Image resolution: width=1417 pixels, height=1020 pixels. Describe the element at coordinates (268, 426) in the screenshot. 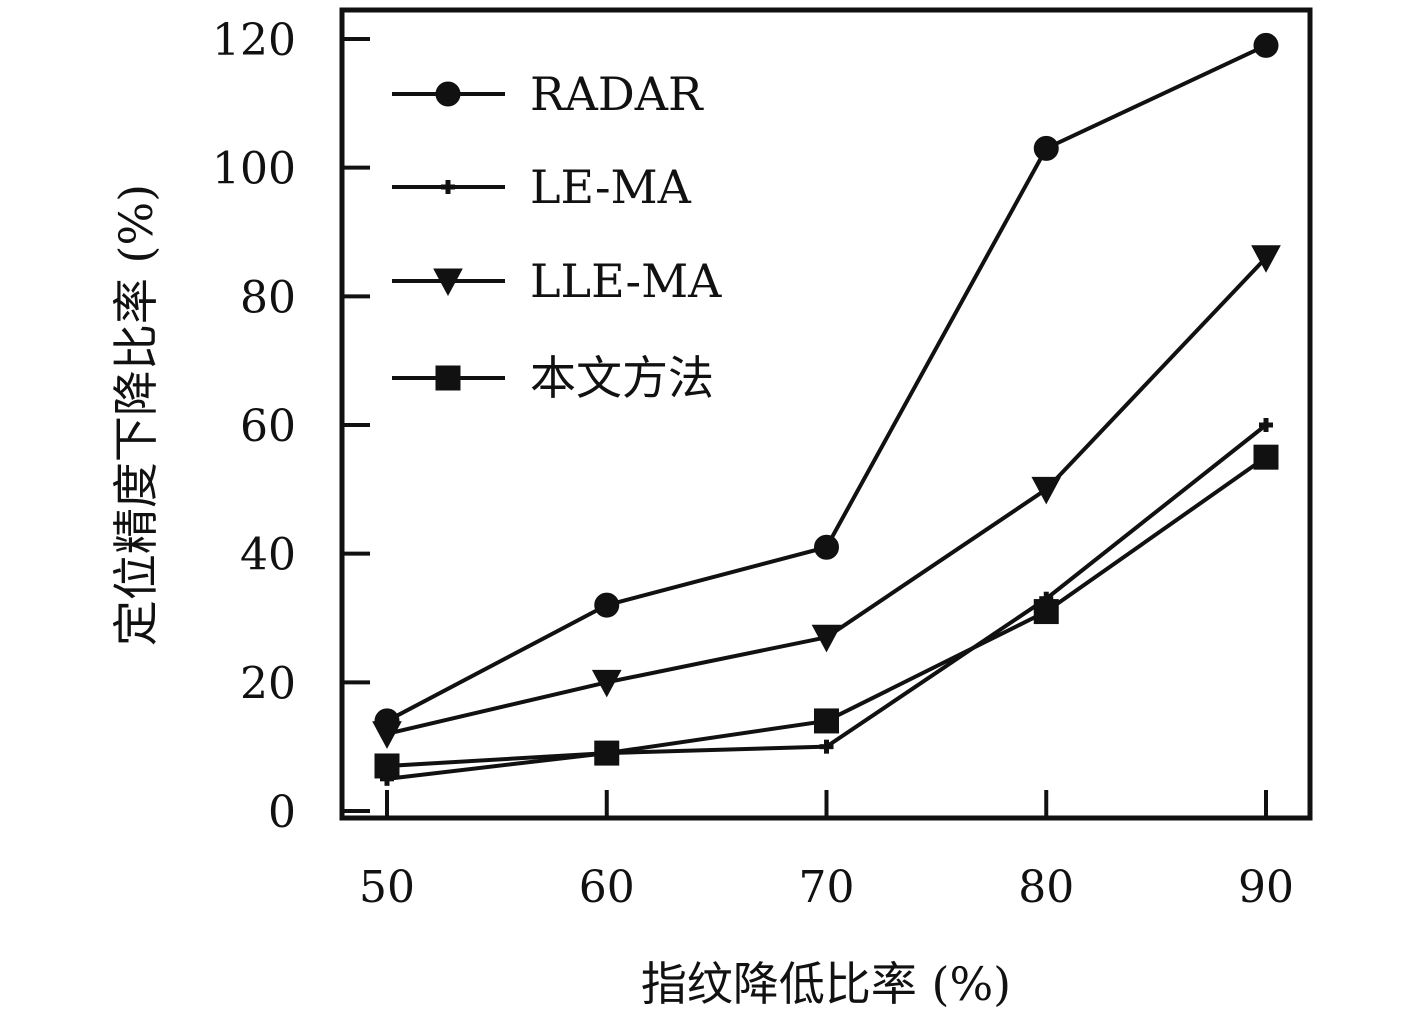

I see `y-tick-label: 60` at that location.